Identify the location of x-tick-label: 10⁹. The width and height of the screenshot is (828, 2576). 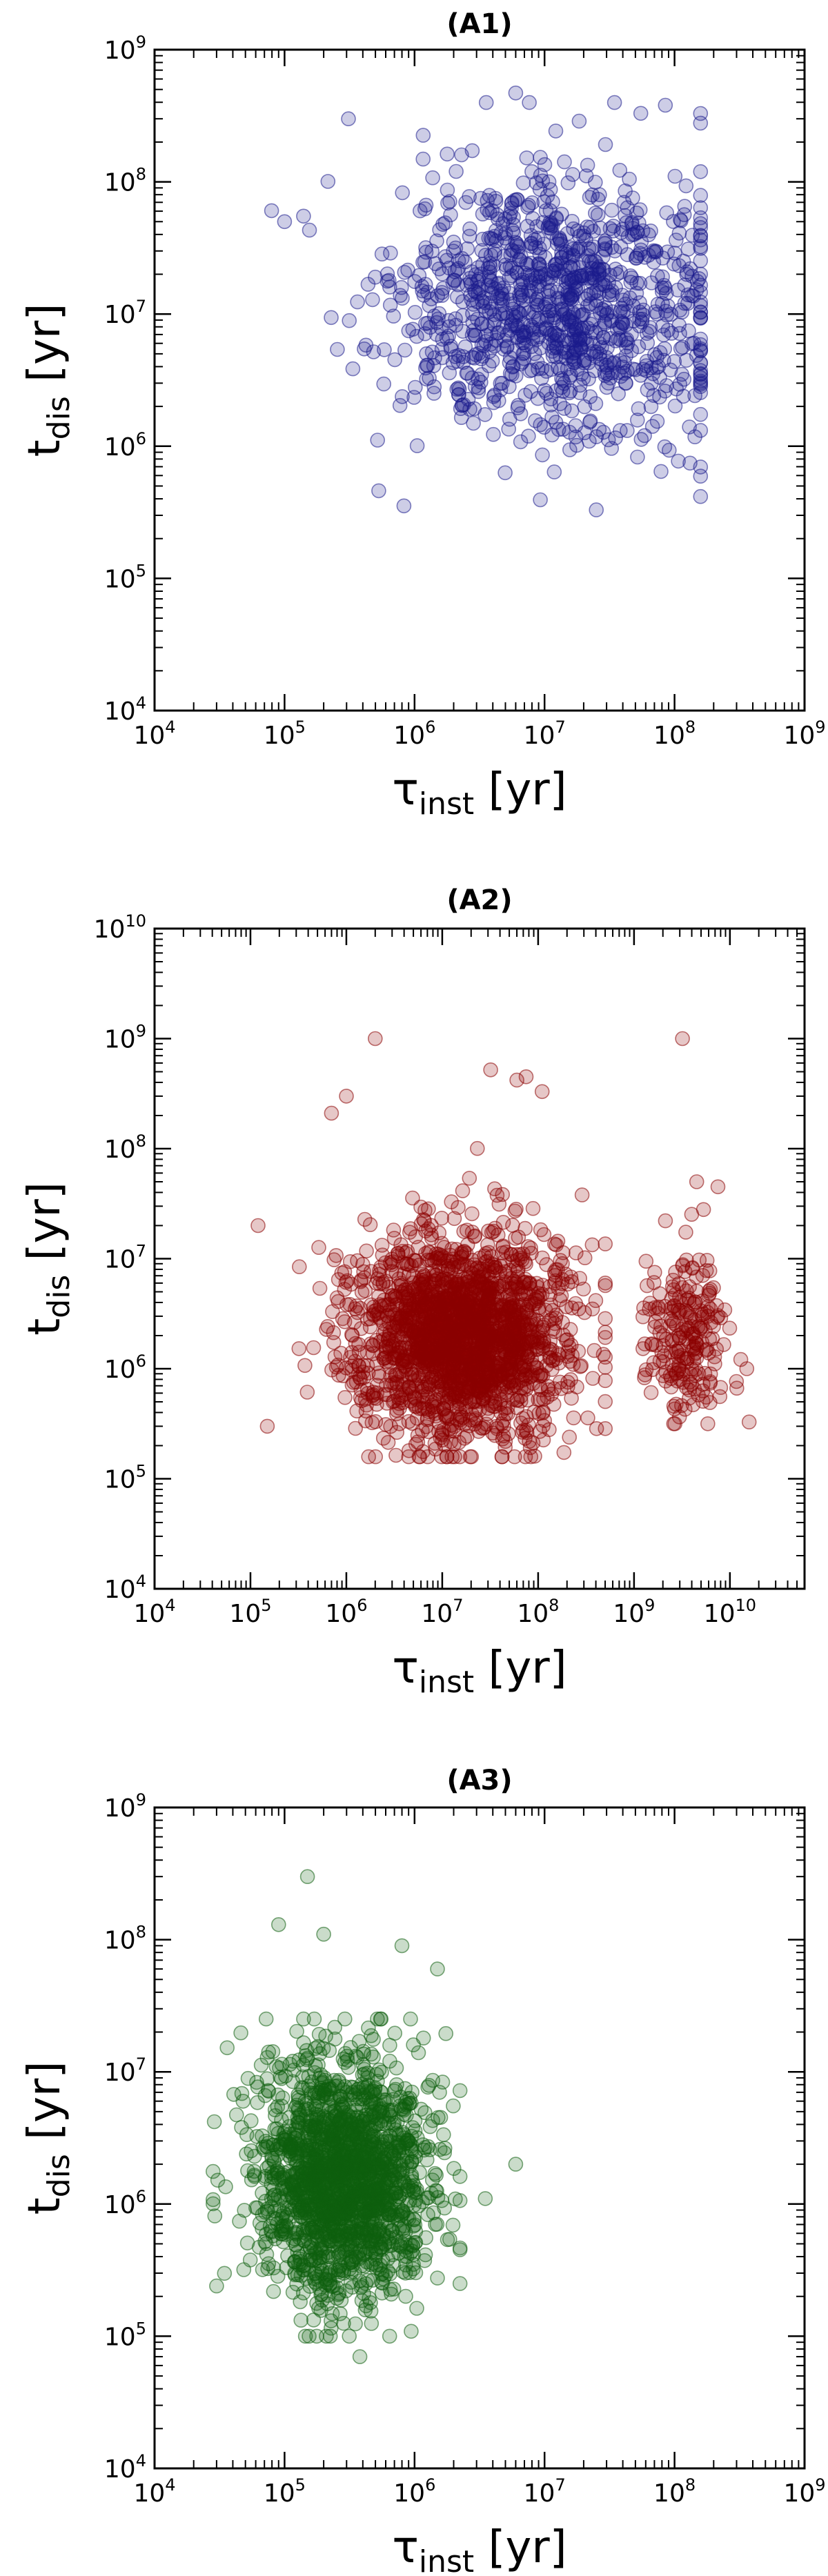
(634, 1612).